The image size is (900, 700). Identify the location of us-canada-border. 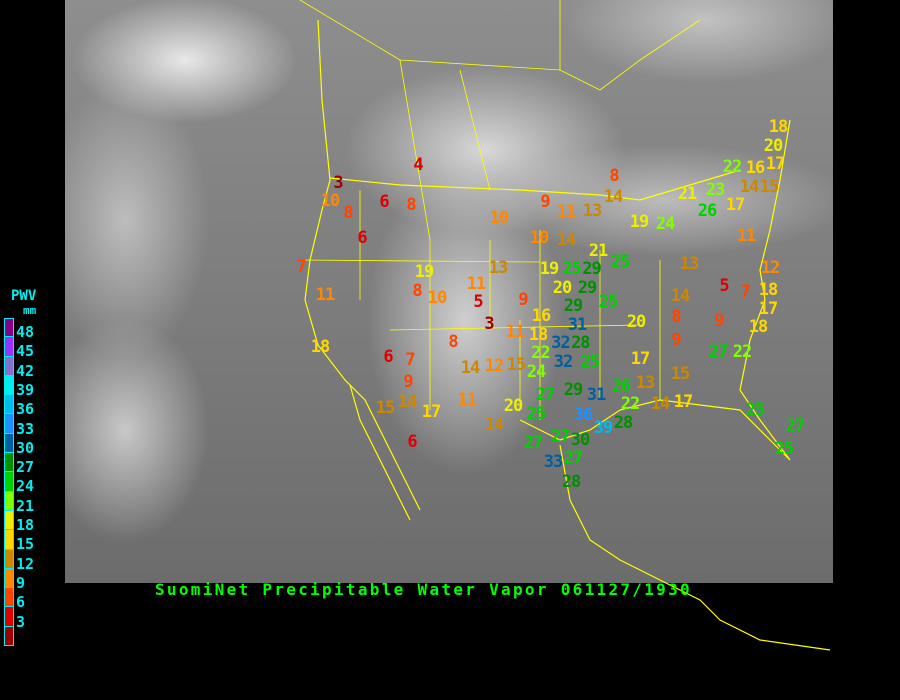
(535, 185).